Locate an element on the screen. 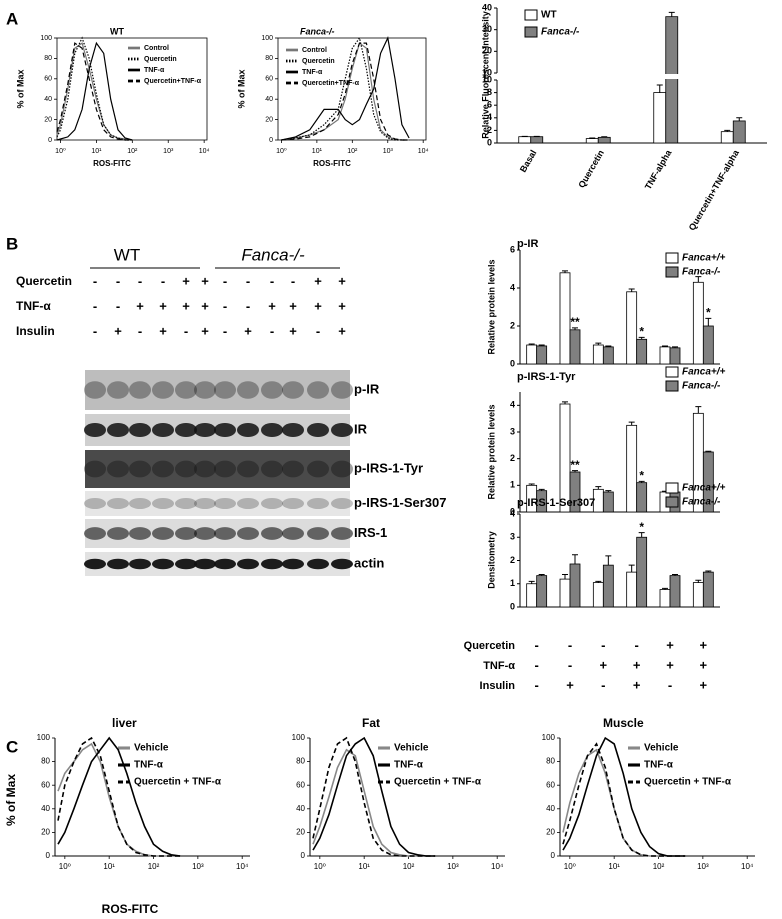 The image size is (782, 919). x-tick-label: 10³ is located at coordinates (198, 866).